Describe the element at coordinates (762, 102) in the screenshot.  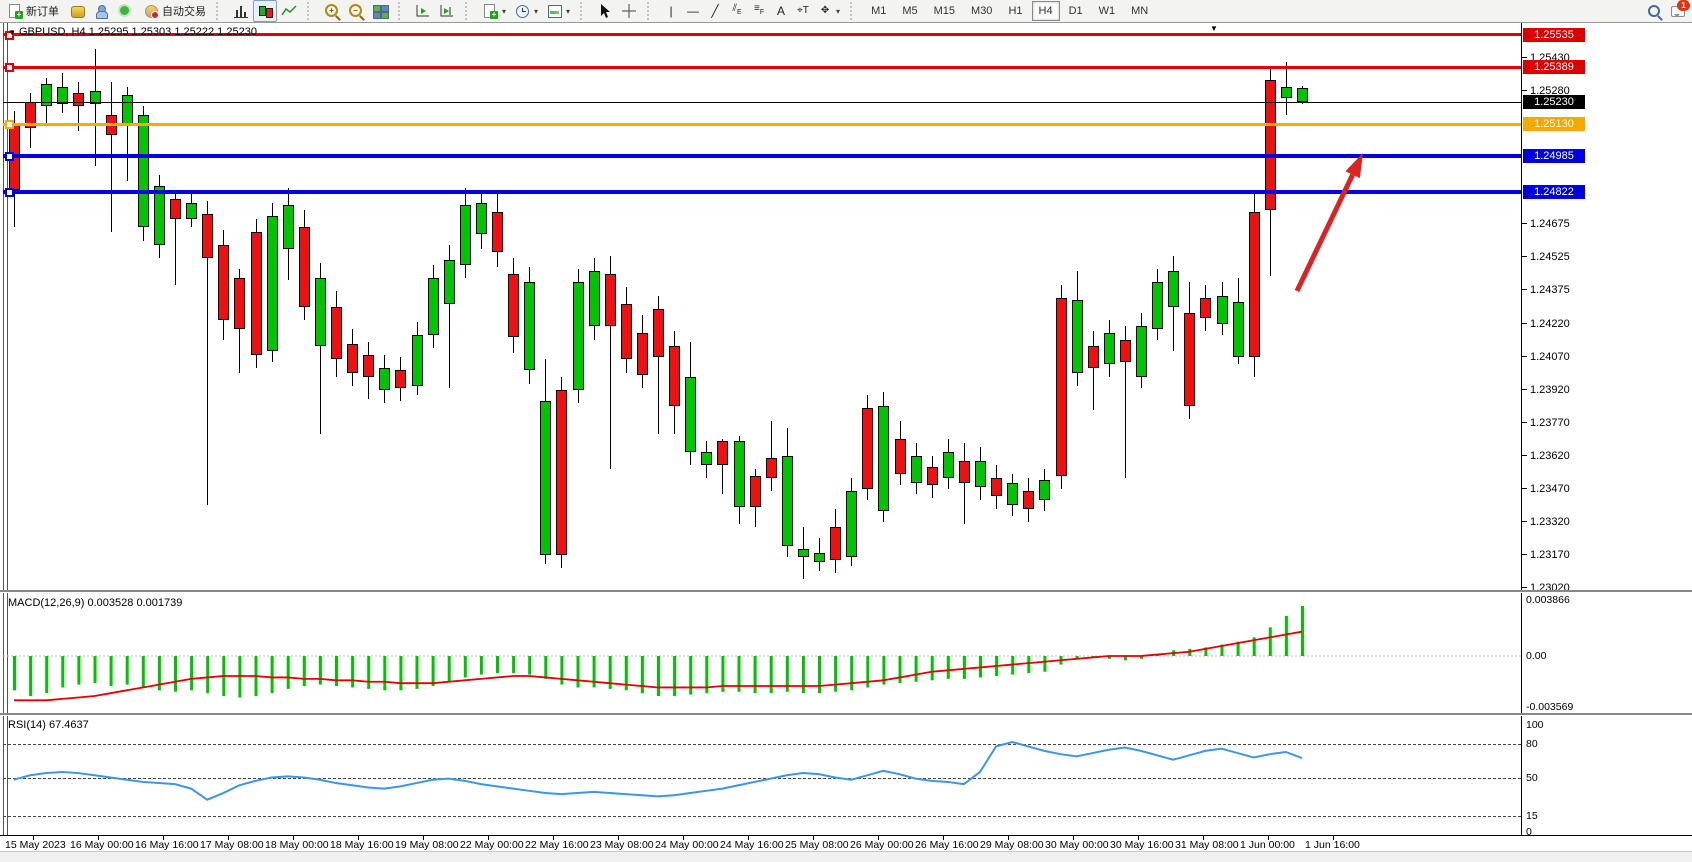
I see `horizontal-line-1.2523` at that location.